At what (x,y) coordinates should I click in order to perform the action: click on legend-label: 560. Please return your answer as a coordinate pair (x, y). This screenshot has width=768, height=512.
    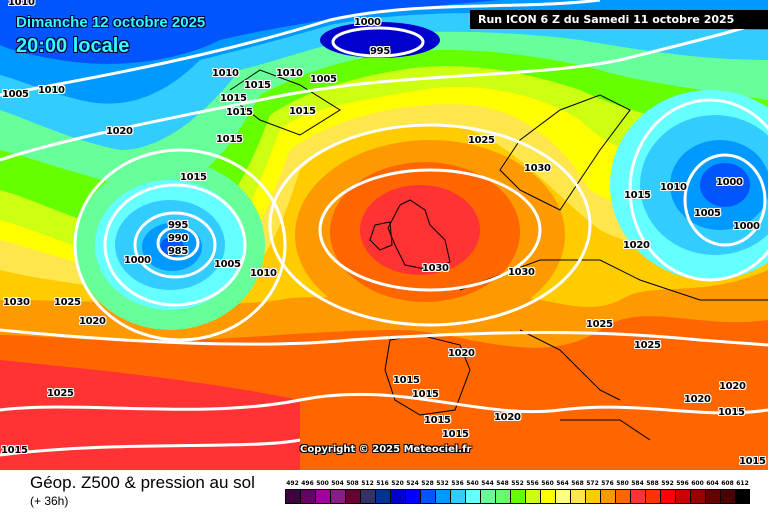
    Looking at the image, I should click on (547, 483).